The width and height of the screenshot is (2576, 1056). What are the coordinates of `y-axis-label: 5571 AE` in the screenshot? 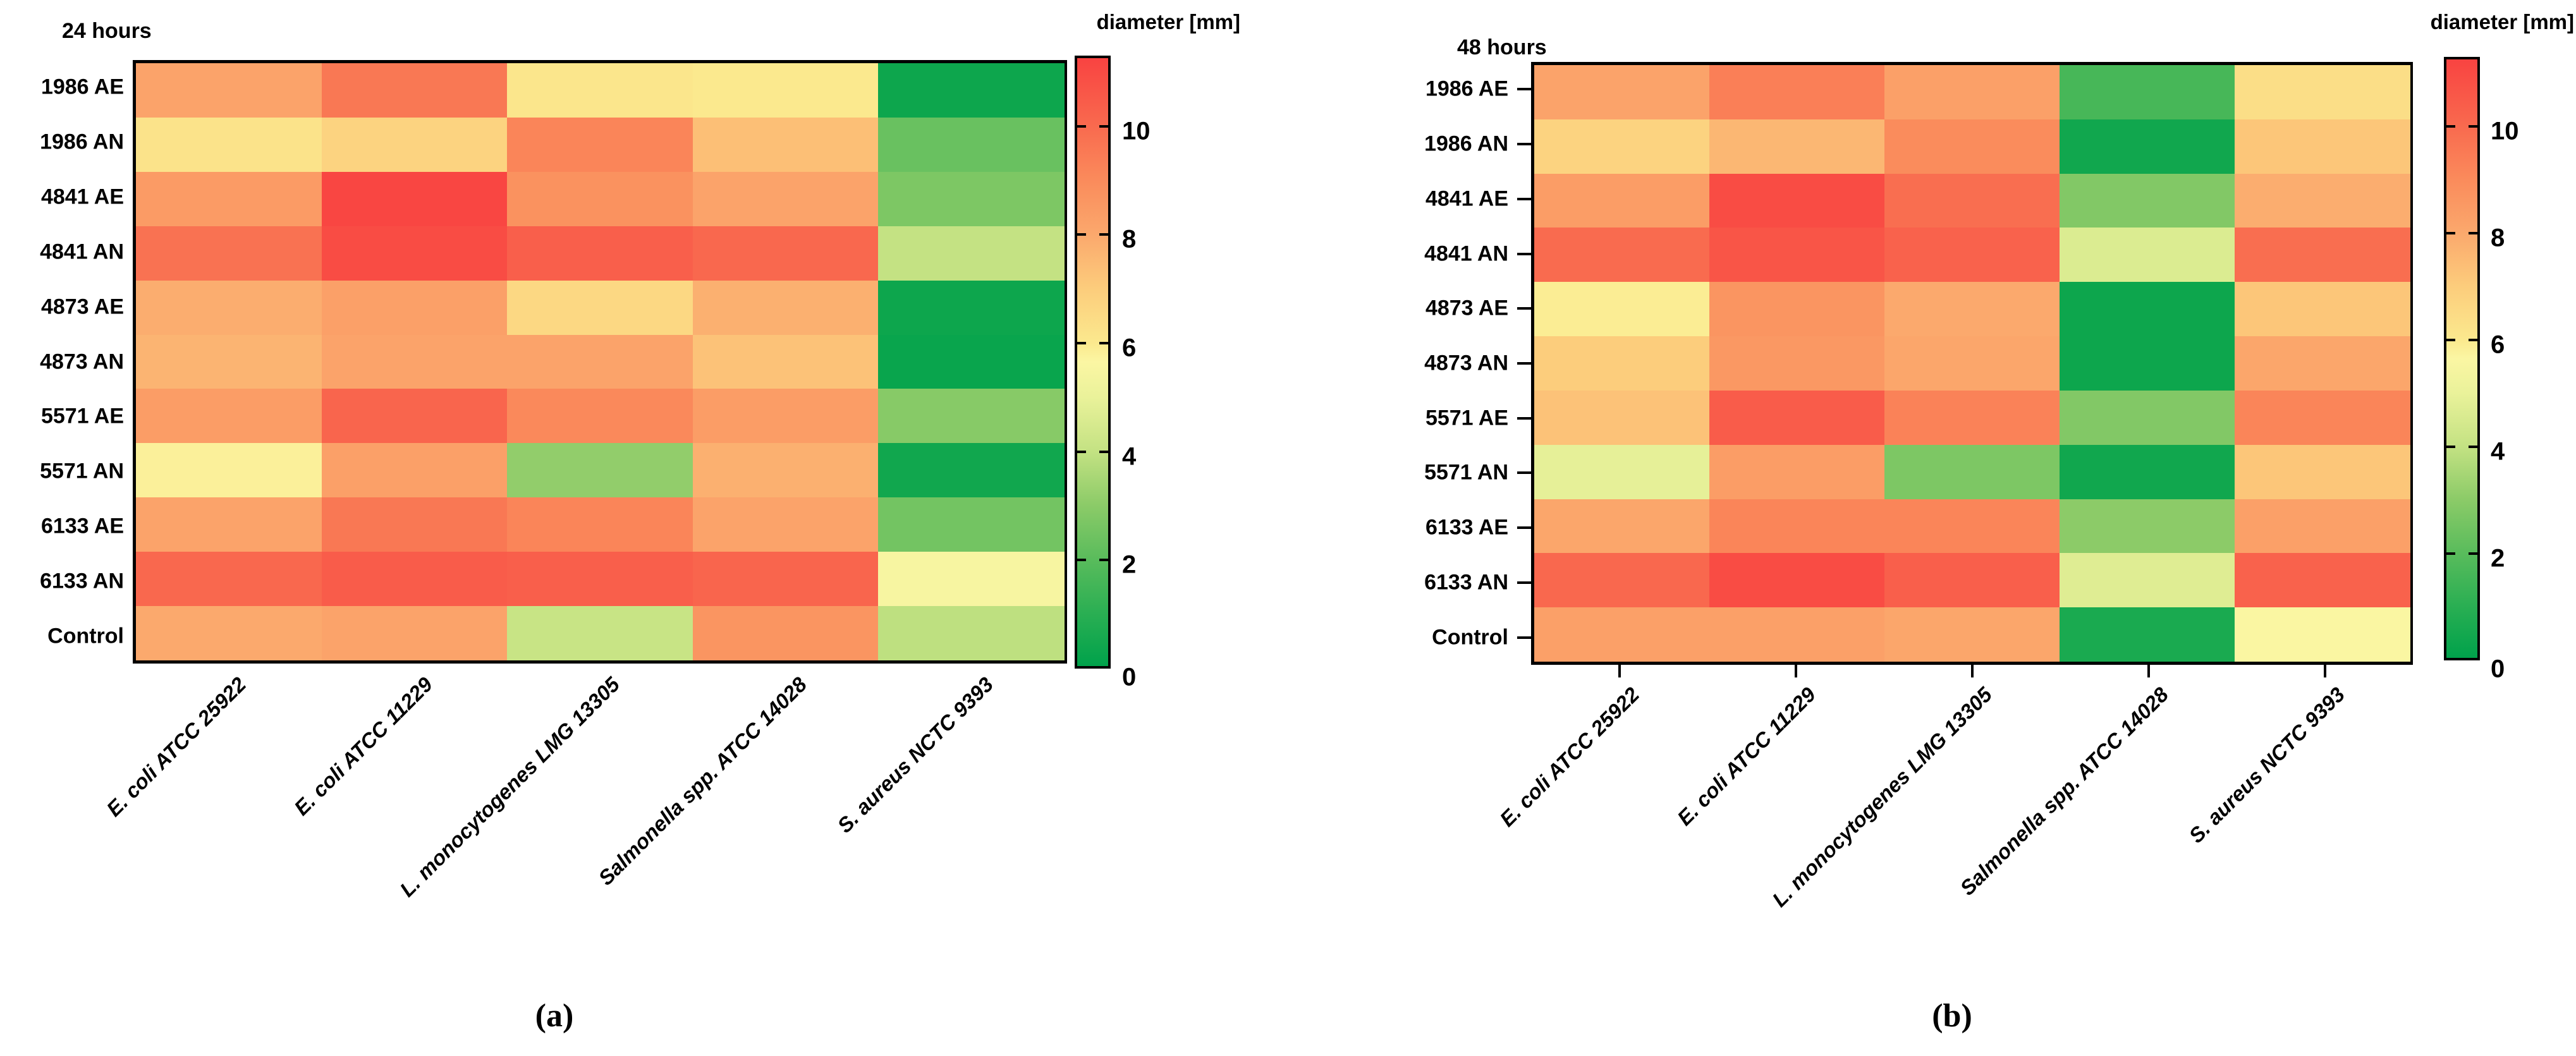 It's located at (1466, 418).